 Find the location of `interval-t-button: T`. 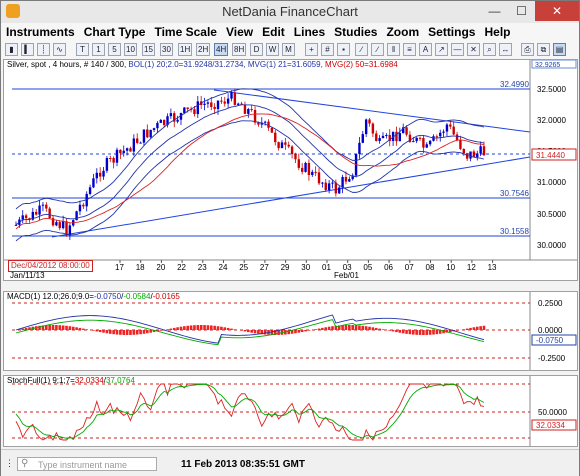

interval-t-button: T is located at coordinates (82, 49).